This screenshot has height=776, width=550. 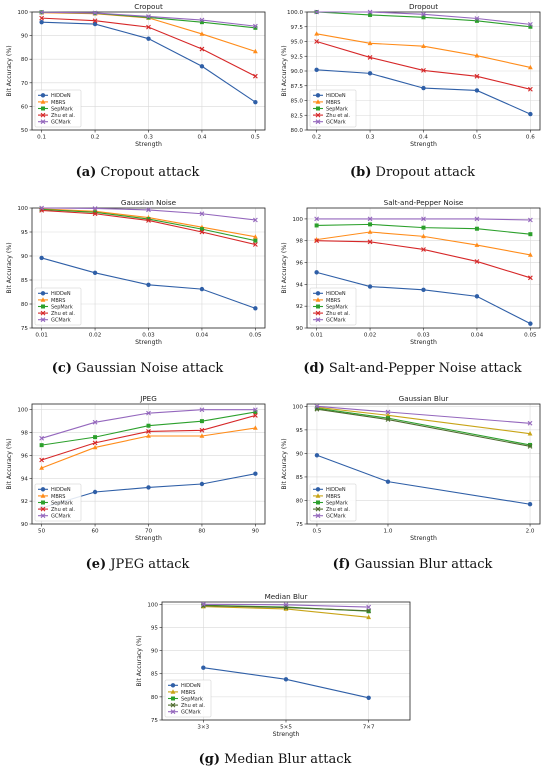 What do you see at coordinates (148, 144) in the screenshot?
I see `x-axis-label: Strength` at bounding box center [148, 144].